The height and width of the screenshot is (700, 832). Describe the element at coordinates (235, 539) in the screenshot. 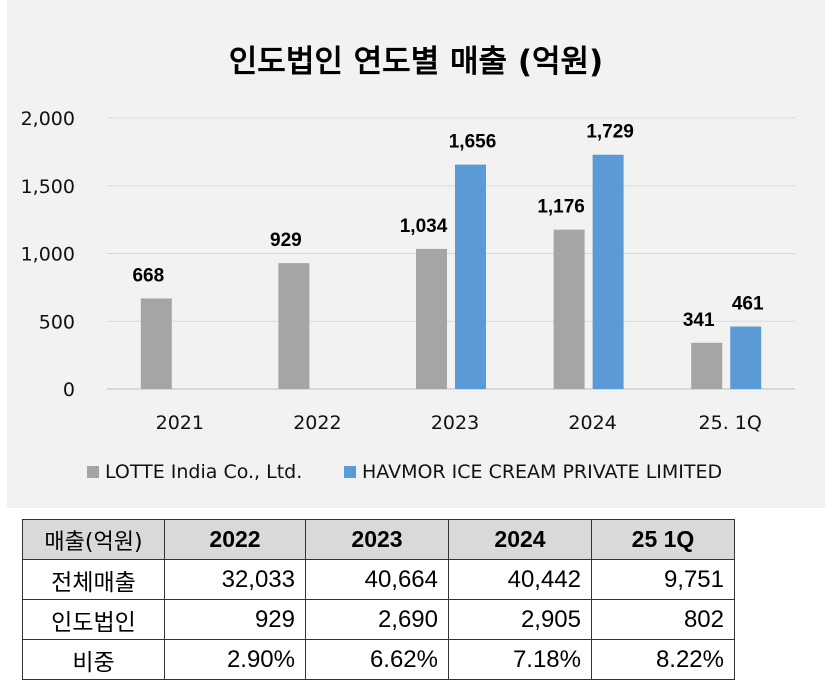

I see `table-header-cell: 2022` at that location.